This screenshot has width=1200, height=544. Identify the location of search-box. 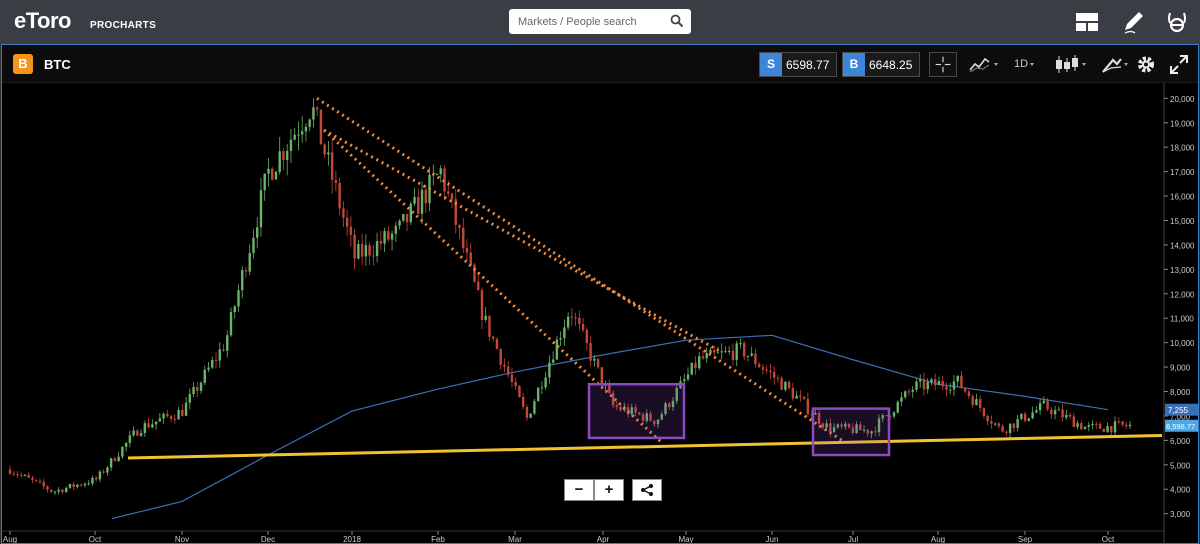
(600, 21).